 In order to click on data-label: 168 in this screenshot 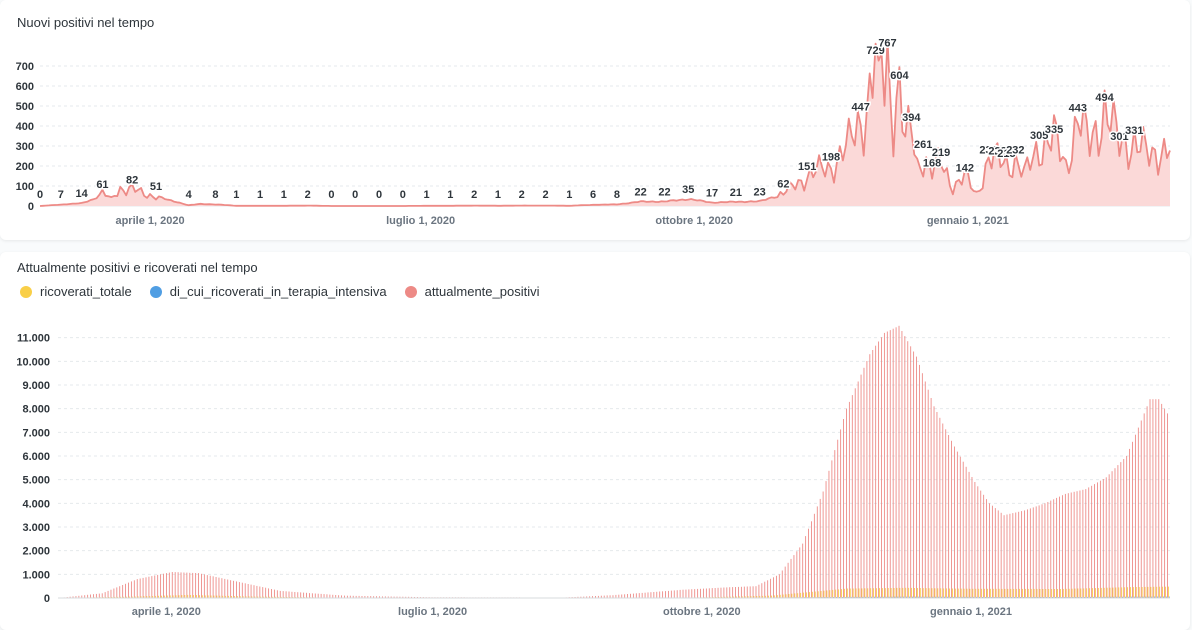, I will do `click(932, 163)`.